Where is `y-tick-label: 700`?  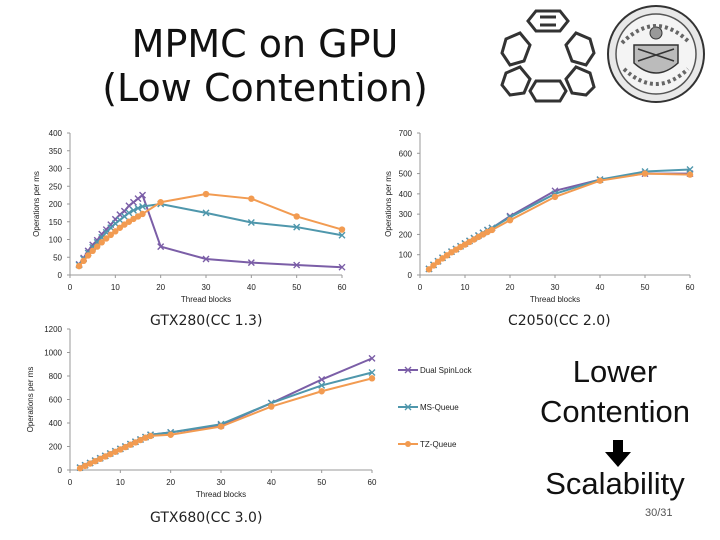 y-tick-label: 700 is located at coordinates (406, 133).